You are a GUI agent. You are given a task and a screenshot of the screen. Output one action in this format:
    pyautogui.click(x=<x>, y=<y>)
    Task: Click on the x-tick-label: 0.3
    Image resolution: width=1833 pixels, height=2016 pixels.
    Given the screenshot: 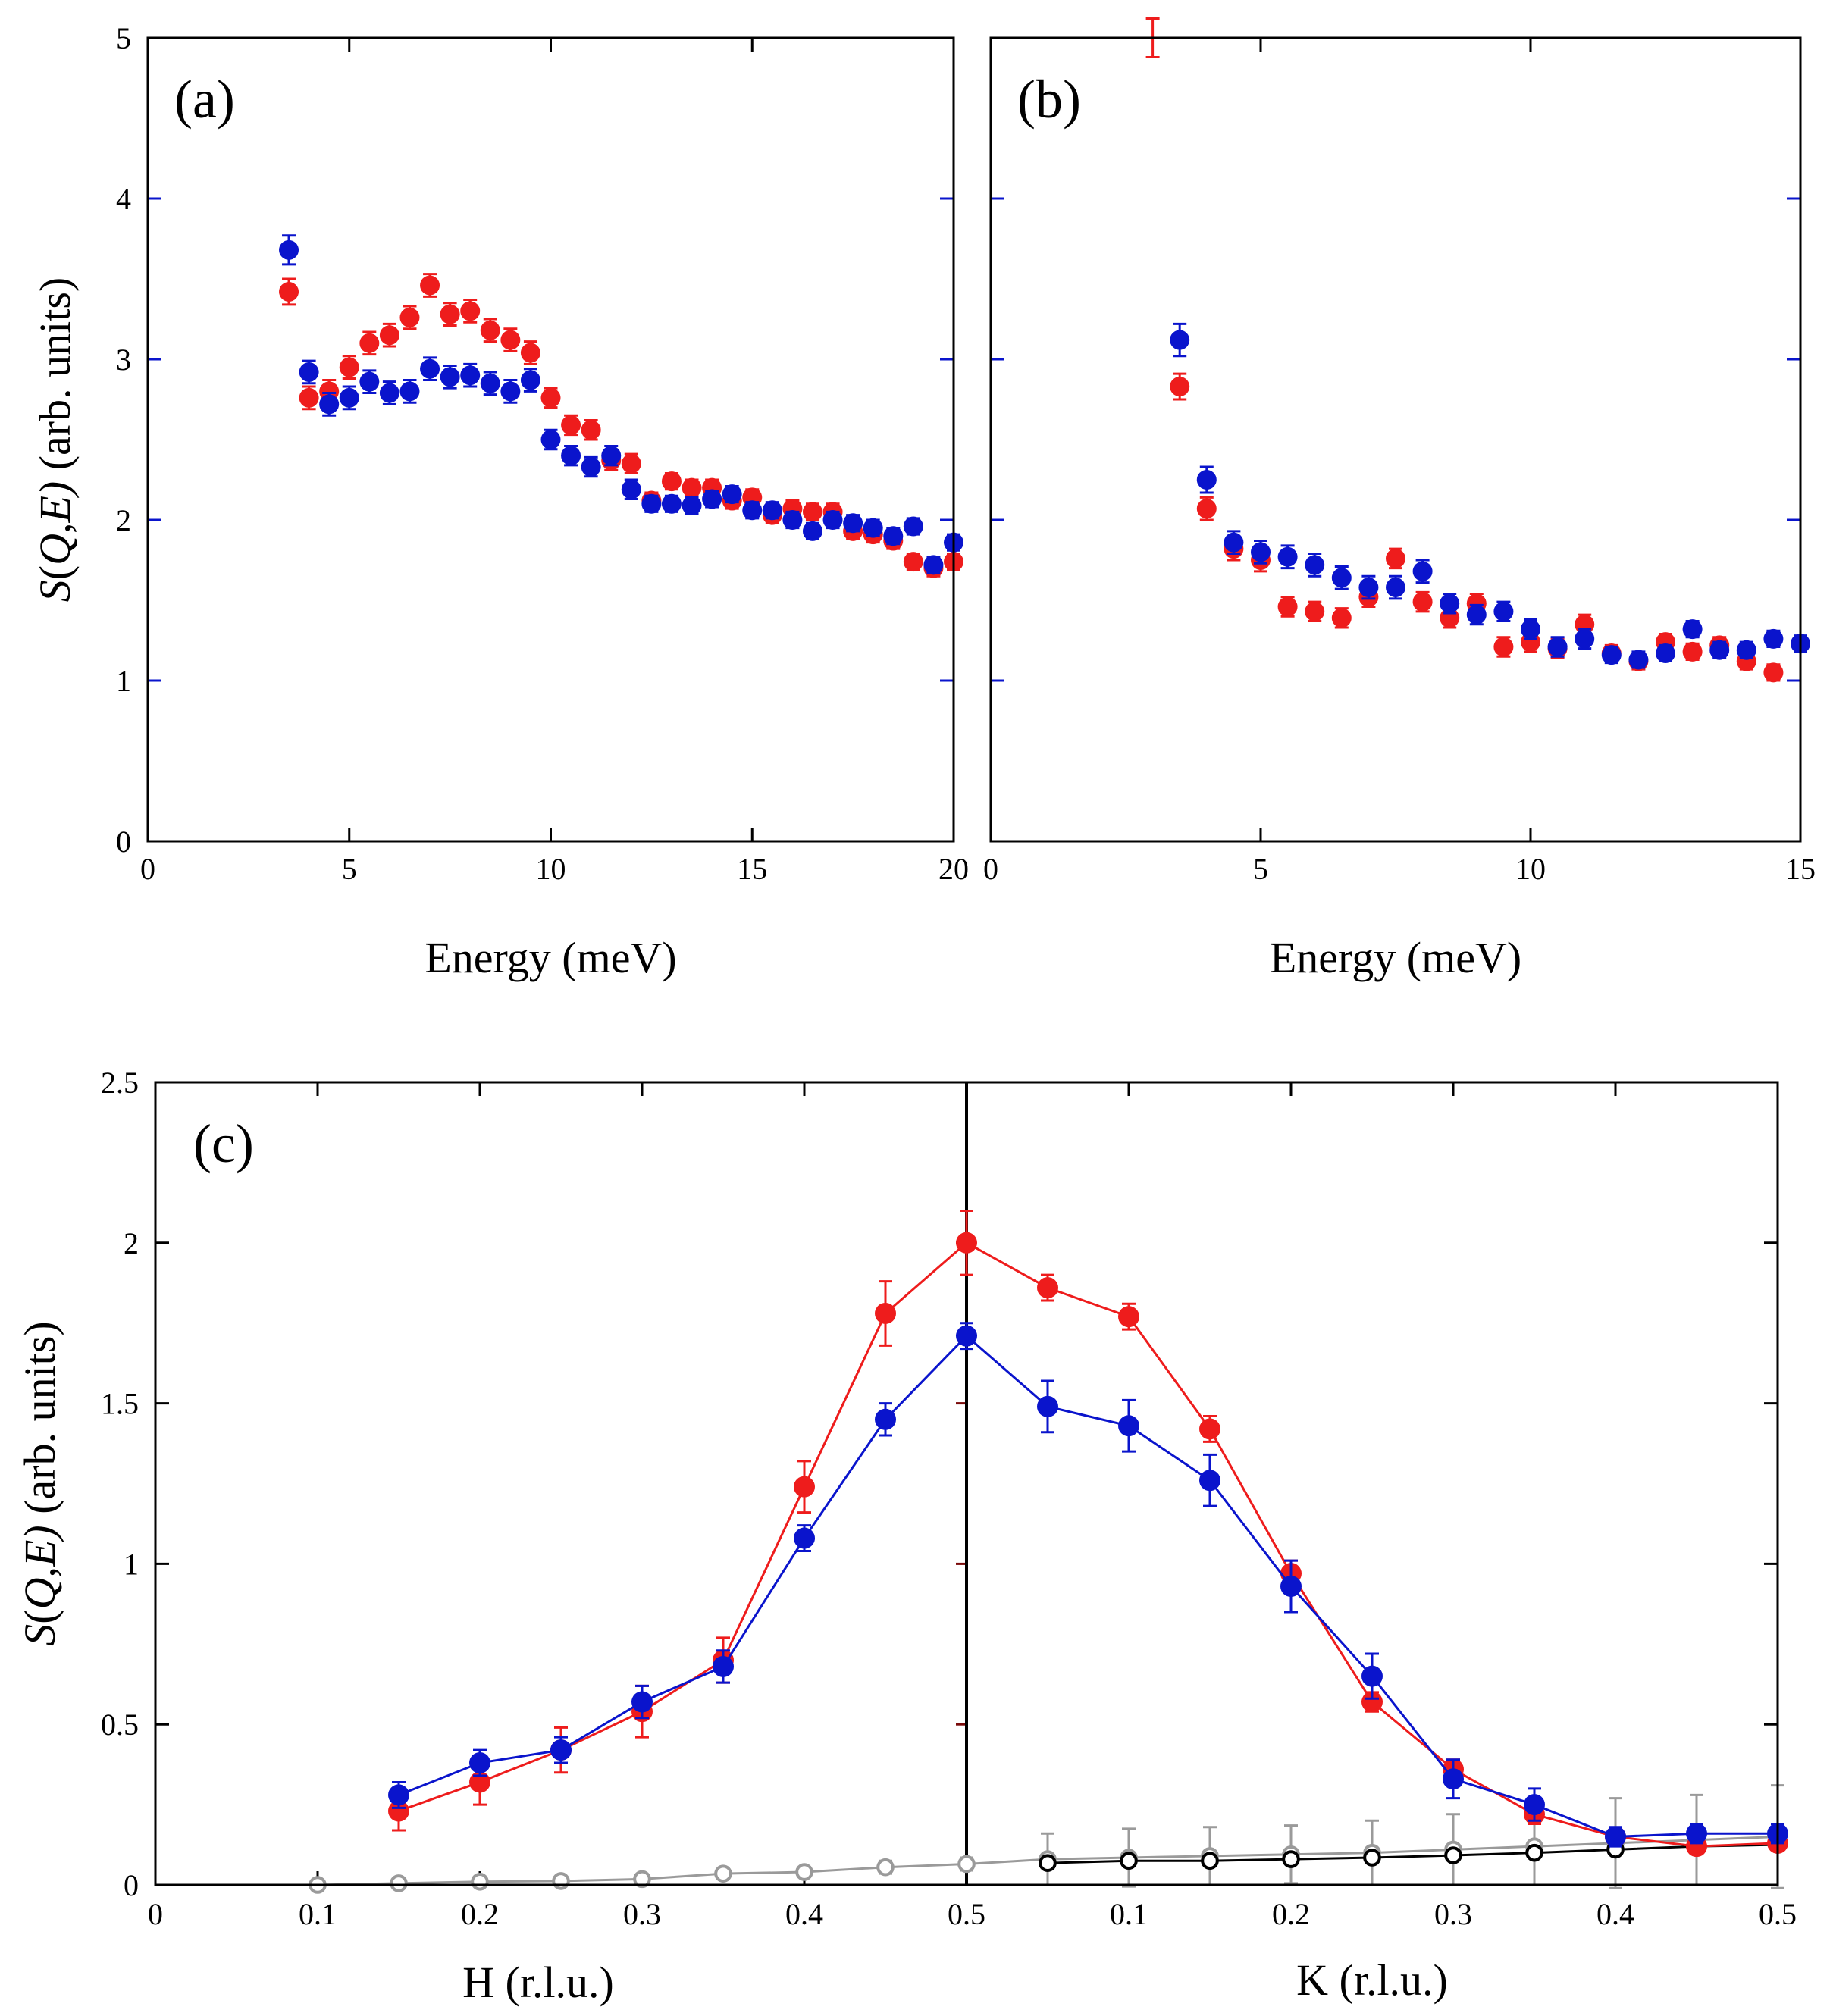 What is the action you would take?
    pyautogui.click(x=642, y=1914)
    